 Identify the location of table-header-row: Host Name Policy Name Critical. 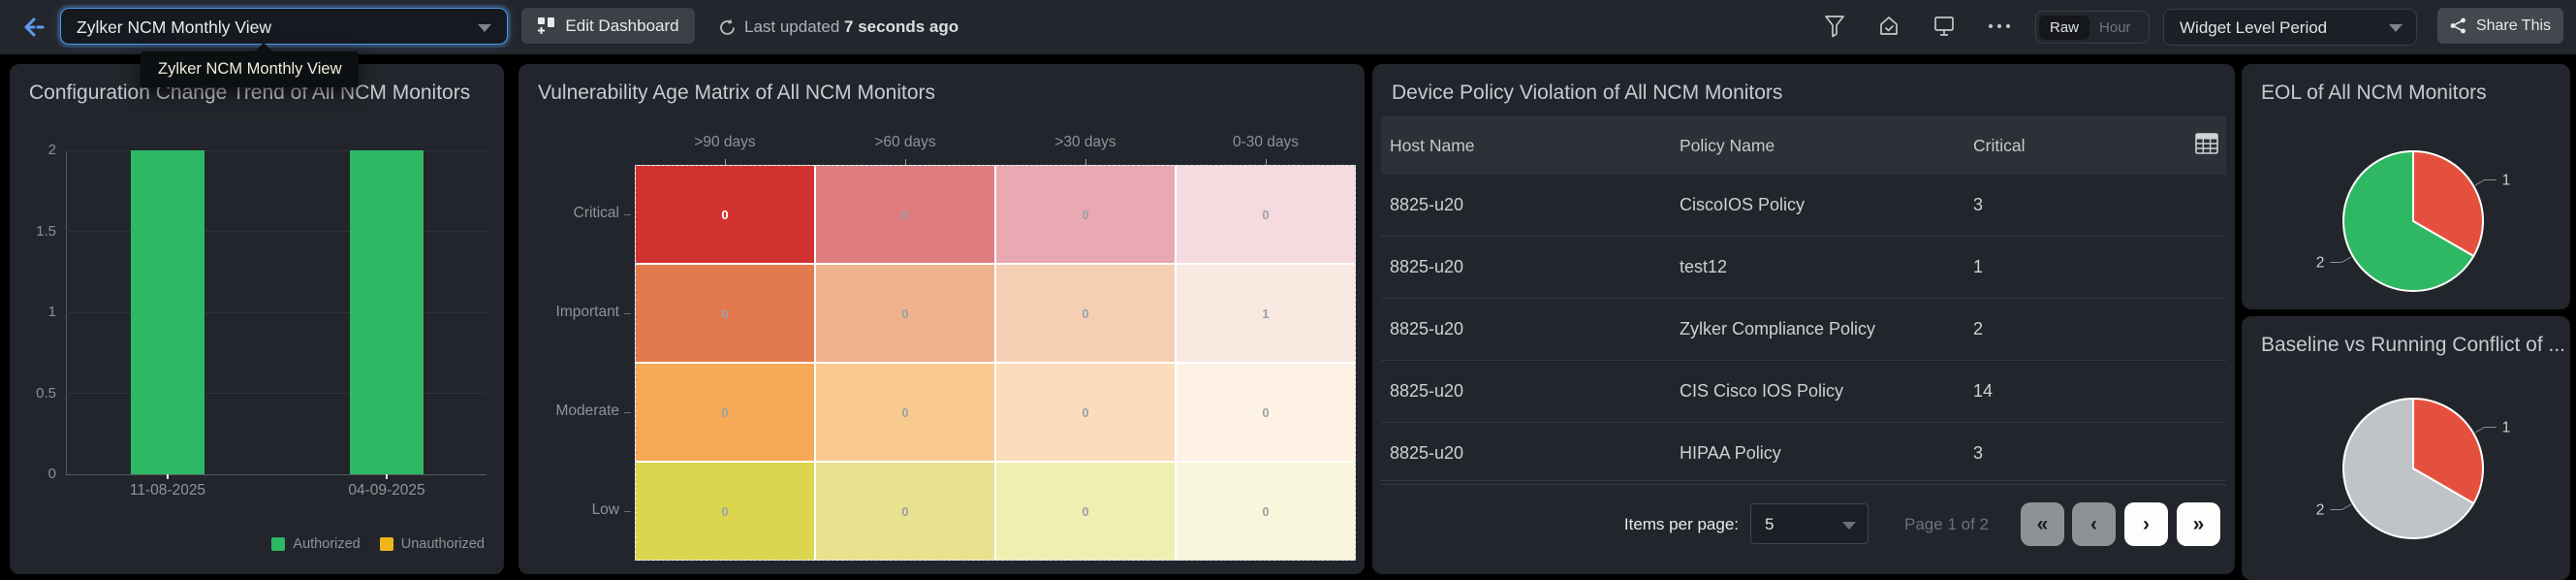
(1803, 145).